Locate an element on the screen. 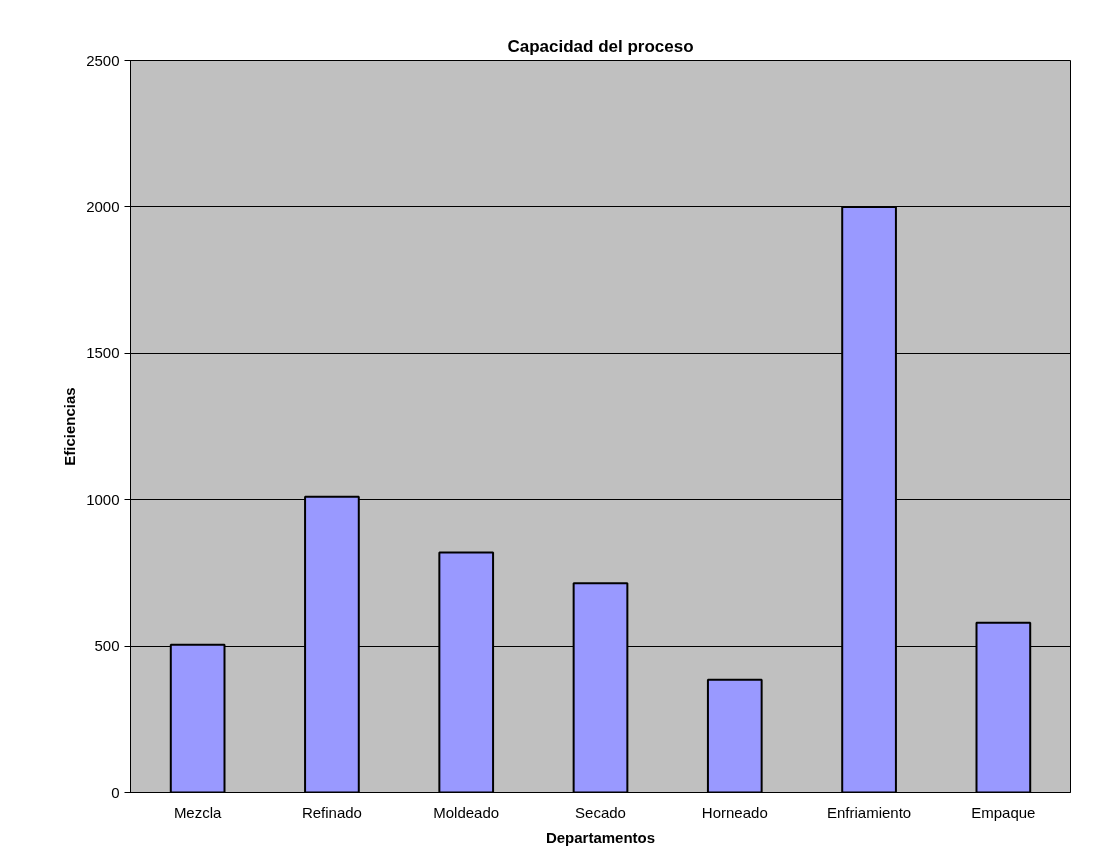 Image resolution: width=1093 pixels, height=856 pixels. y-tick-label: 2000 is located at coordinates (103, 206).